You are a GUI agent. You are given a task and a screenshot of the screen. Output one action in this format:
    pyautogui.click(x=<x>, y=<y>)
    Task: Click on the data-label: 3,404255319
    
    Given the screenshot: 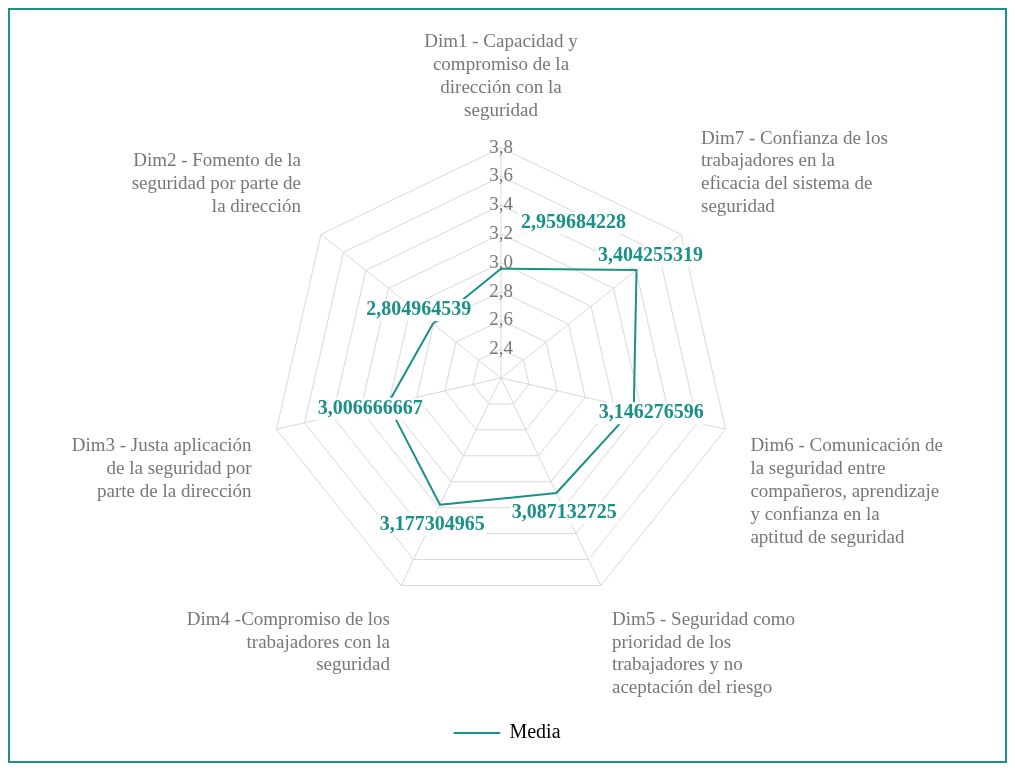 What is the action you would take?
    pyautogui.click(x=651, y=254)
    